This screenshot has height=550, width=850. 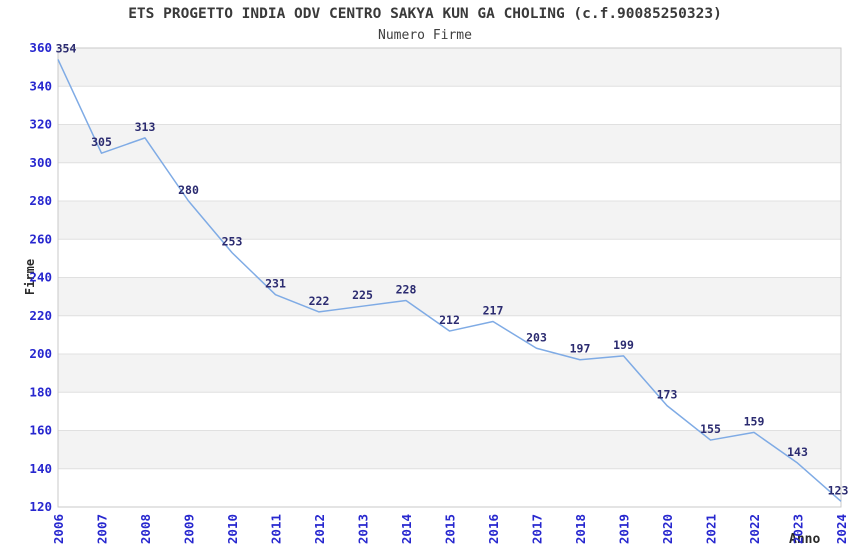 What do you see at coordinates (667, 529) in the screenshot?
I see `x-tick-label: 2020` at bounding box center [667, 529].